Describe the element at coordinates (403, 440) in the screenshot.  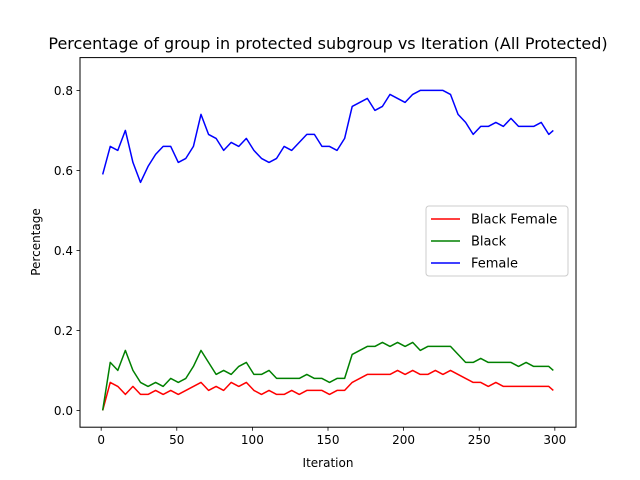
I see `x-tick-label: 200` at that location.